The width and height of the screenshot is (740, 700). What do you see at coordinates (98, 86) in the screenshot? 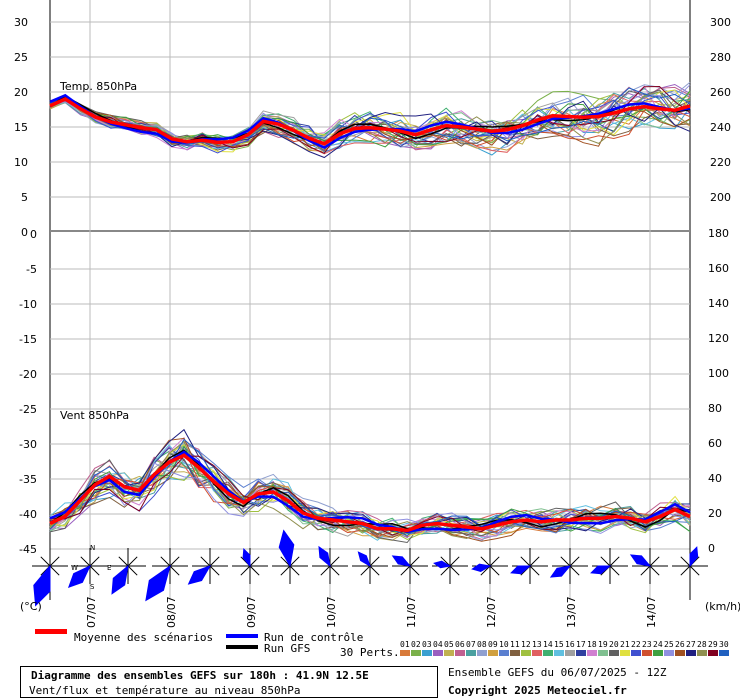
I see `temp-panel-title: Temp. 850hPa` at bounding box center [98, 86].